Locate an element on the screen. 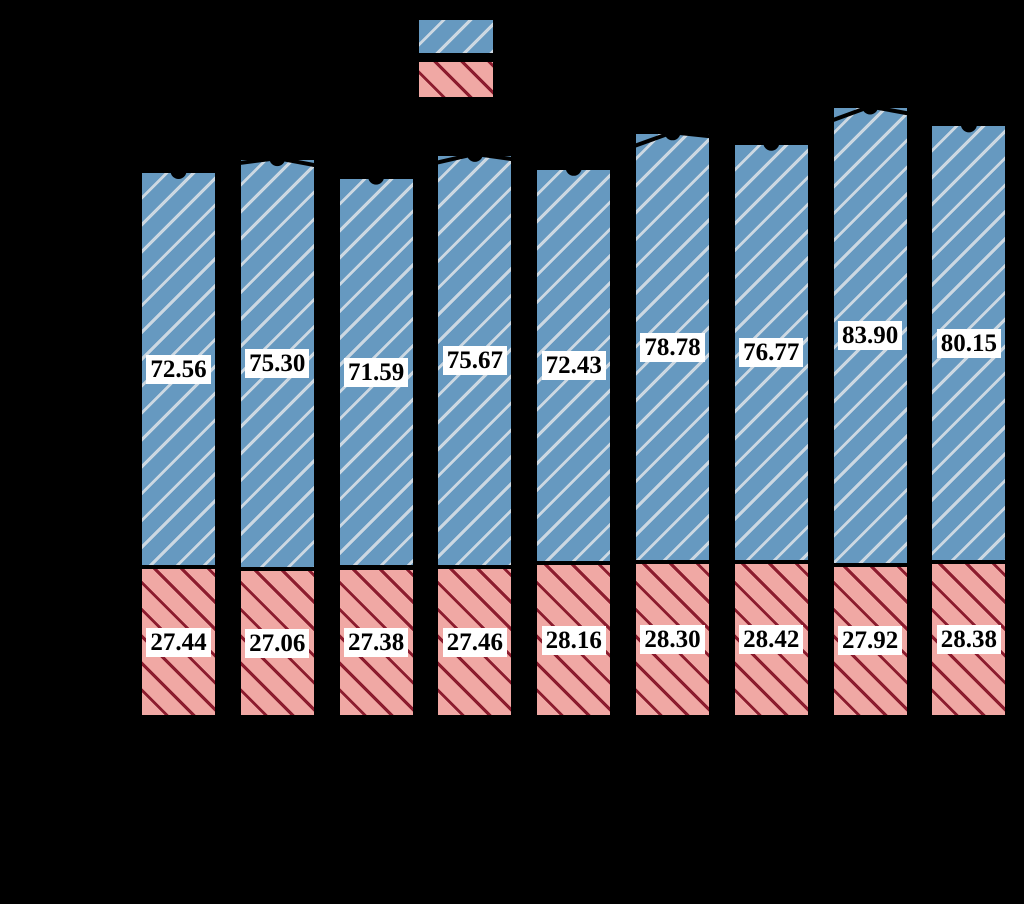 The height and width of the screenshot is (904, 1024). bar-value-label-red: 28.16 is located at coordinates (573, 640).